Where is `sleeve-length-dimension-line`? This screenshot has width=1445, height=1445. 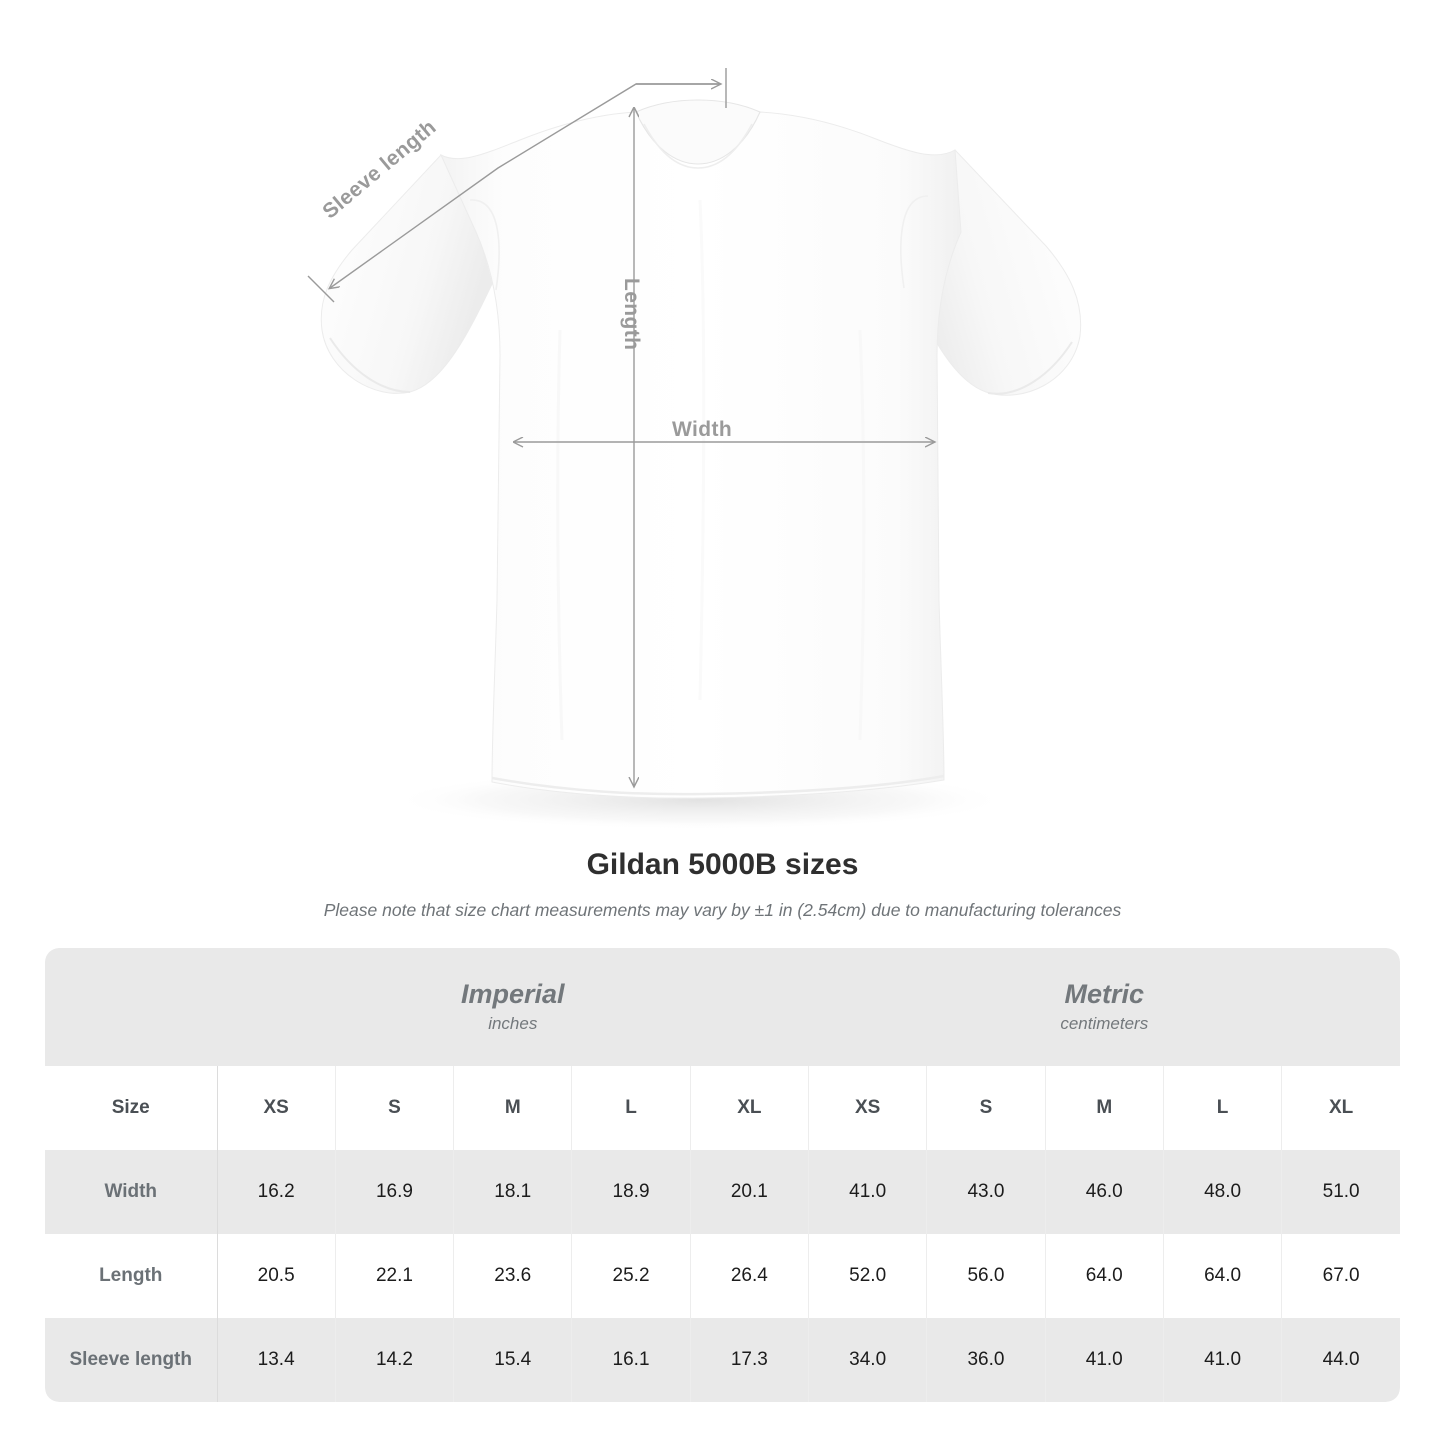 sleeve-length-dimension-line is located at coordinates (517, 185).